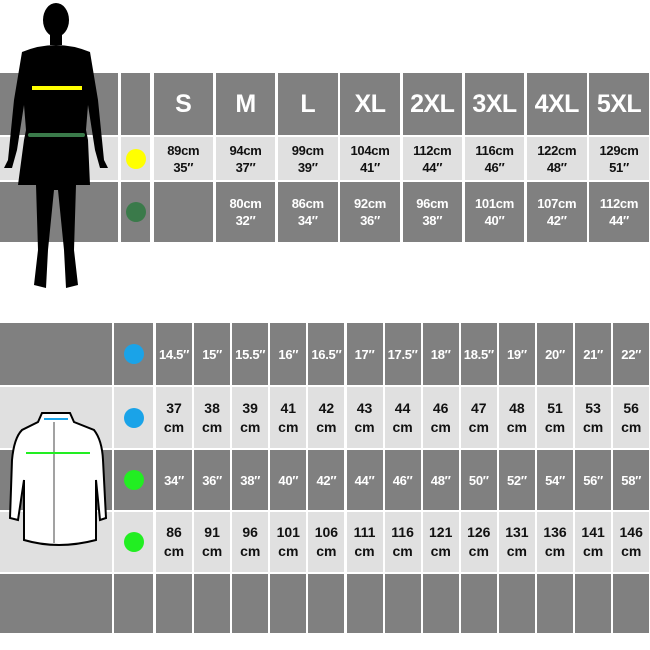 The width and height of the screenshot is (650, 650). I want to click on number-value: 91, so click(212, 532).